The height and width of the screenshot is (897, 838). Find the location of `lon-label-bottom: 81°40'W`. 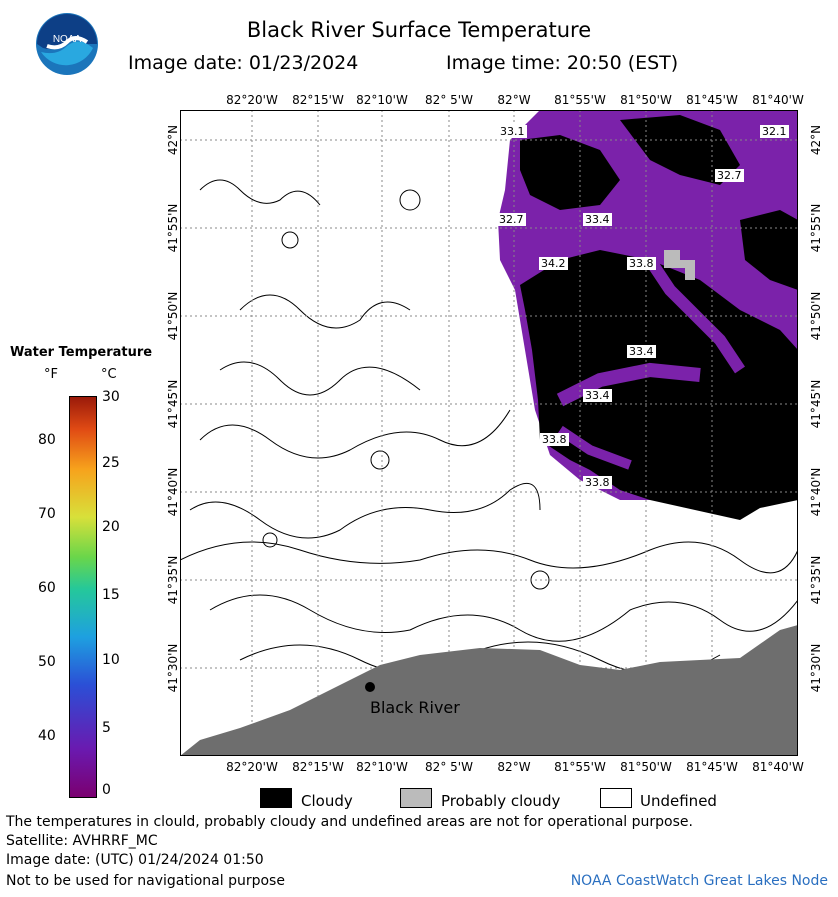

lon-label-bottom: 81°40'W is located at coordinates (778, 767).